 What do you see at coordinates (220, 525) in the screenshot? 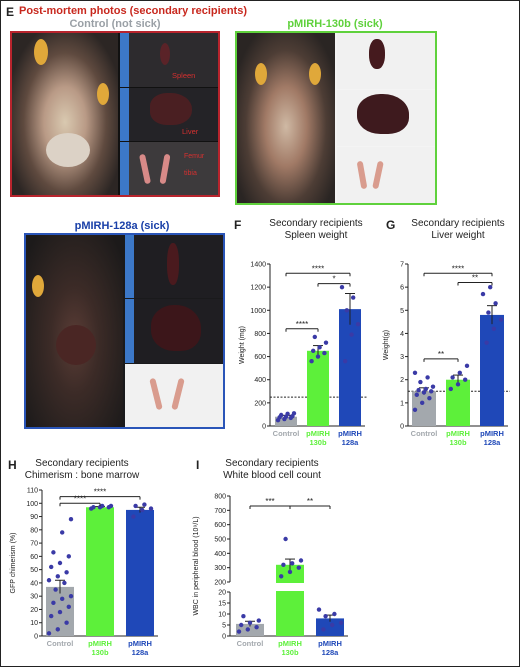
I see `y-tick-label: 600` at bounding box center [220, 525].